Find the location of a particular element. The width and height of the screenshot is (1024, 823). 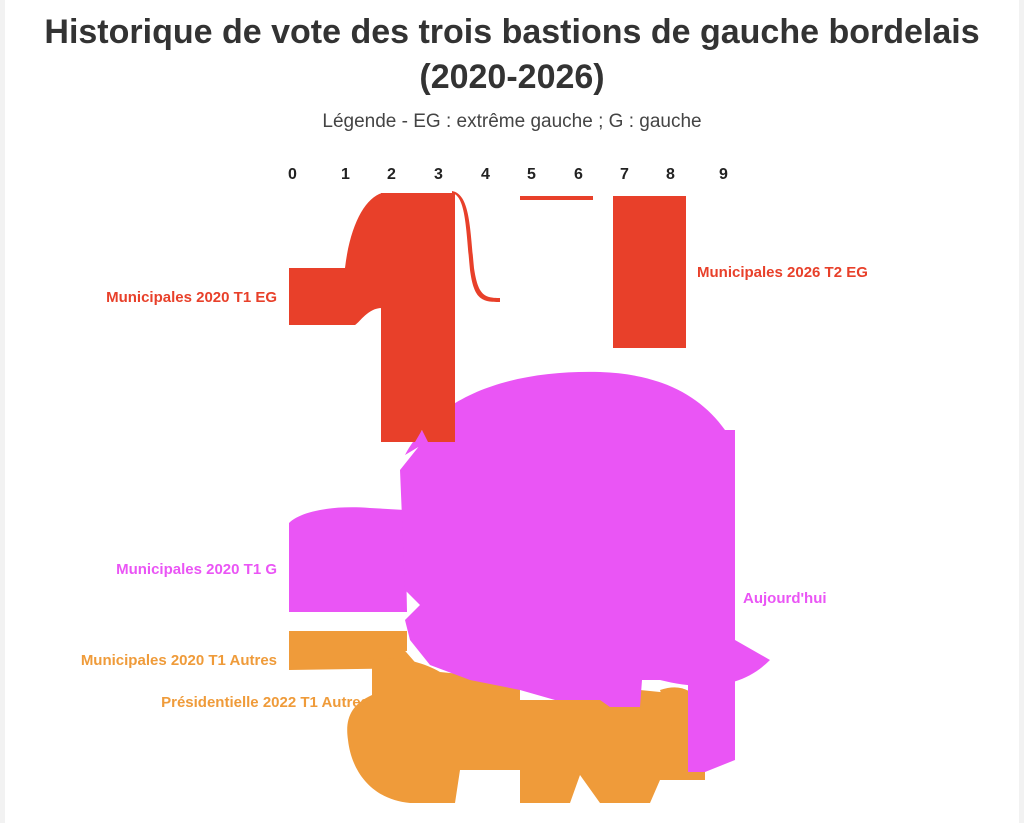

label-presidentielle-2022-t1-autres: Présidentielle 2022 T1 Autres is located at coordinates (265, 702).